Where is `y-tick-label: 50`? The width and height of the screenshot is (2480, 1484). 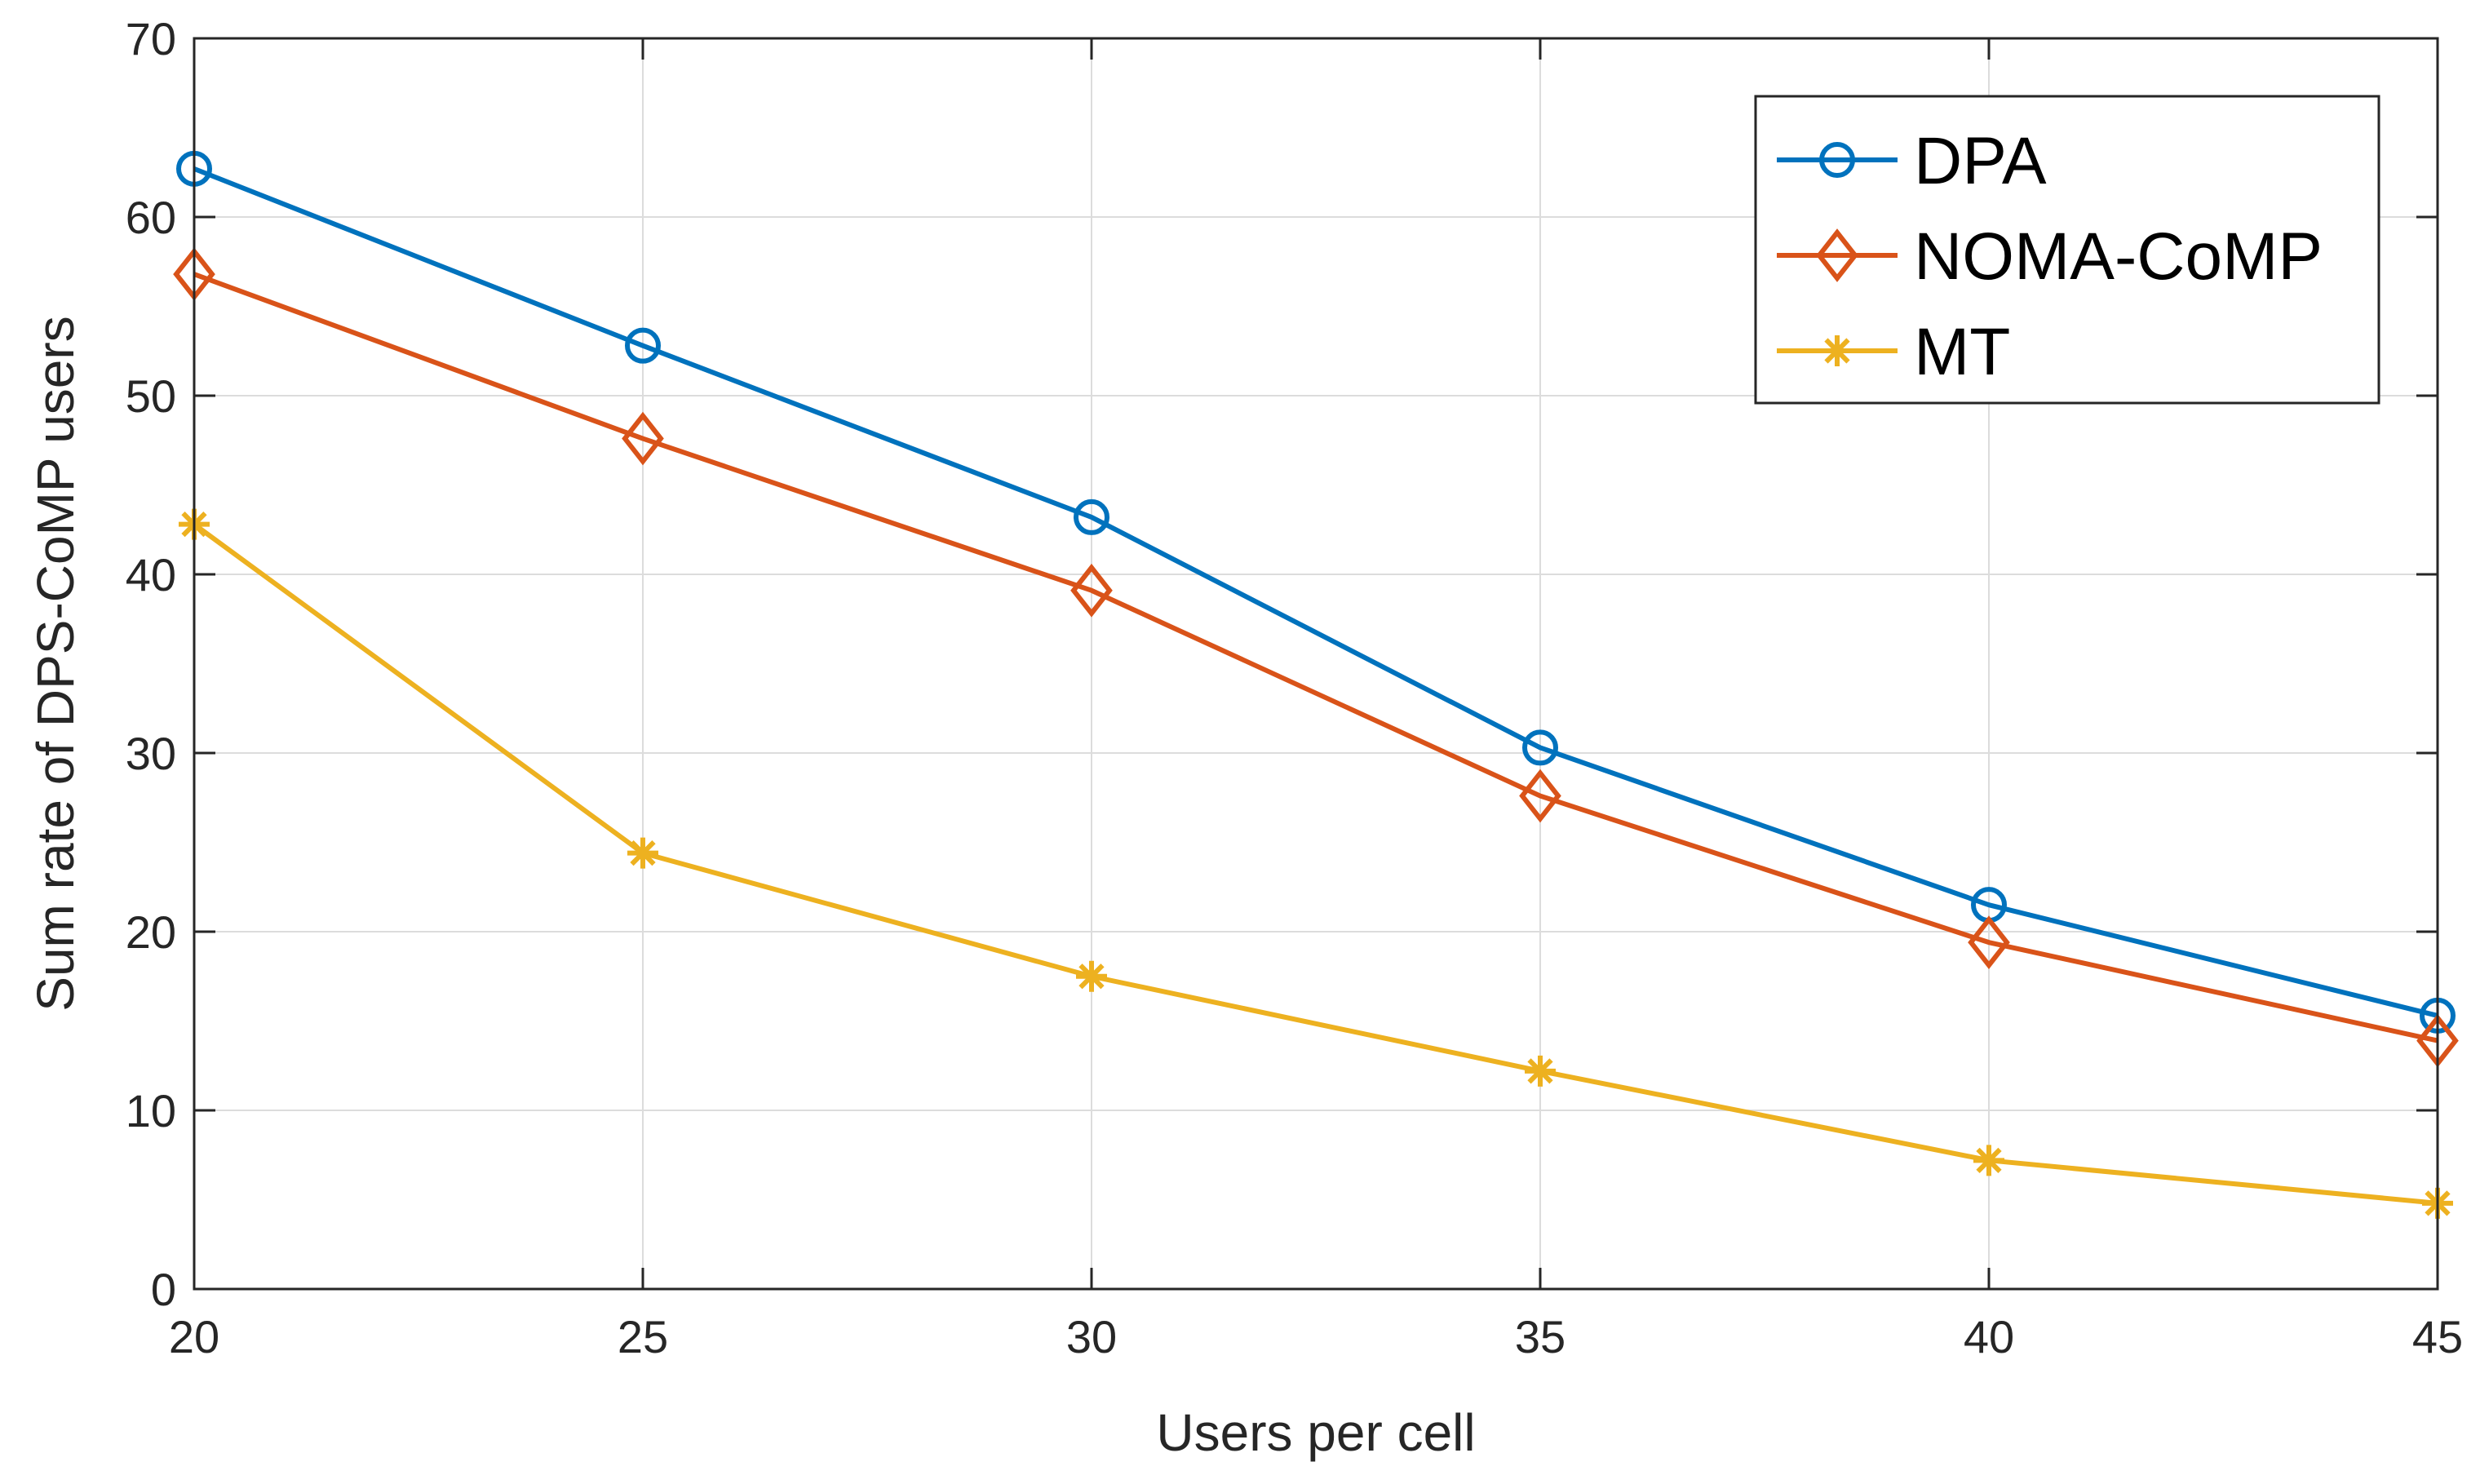
y-tick-label: 50 is located at coordinates (151, 396).